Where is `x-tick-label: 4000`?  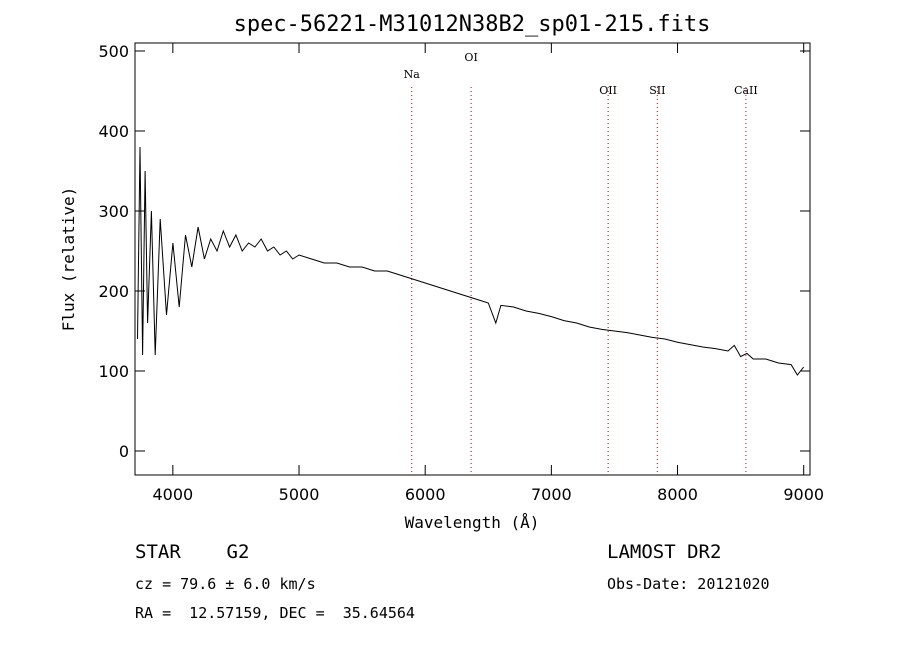
x-tick-label: 4000 is located at coordinates (172, 494).